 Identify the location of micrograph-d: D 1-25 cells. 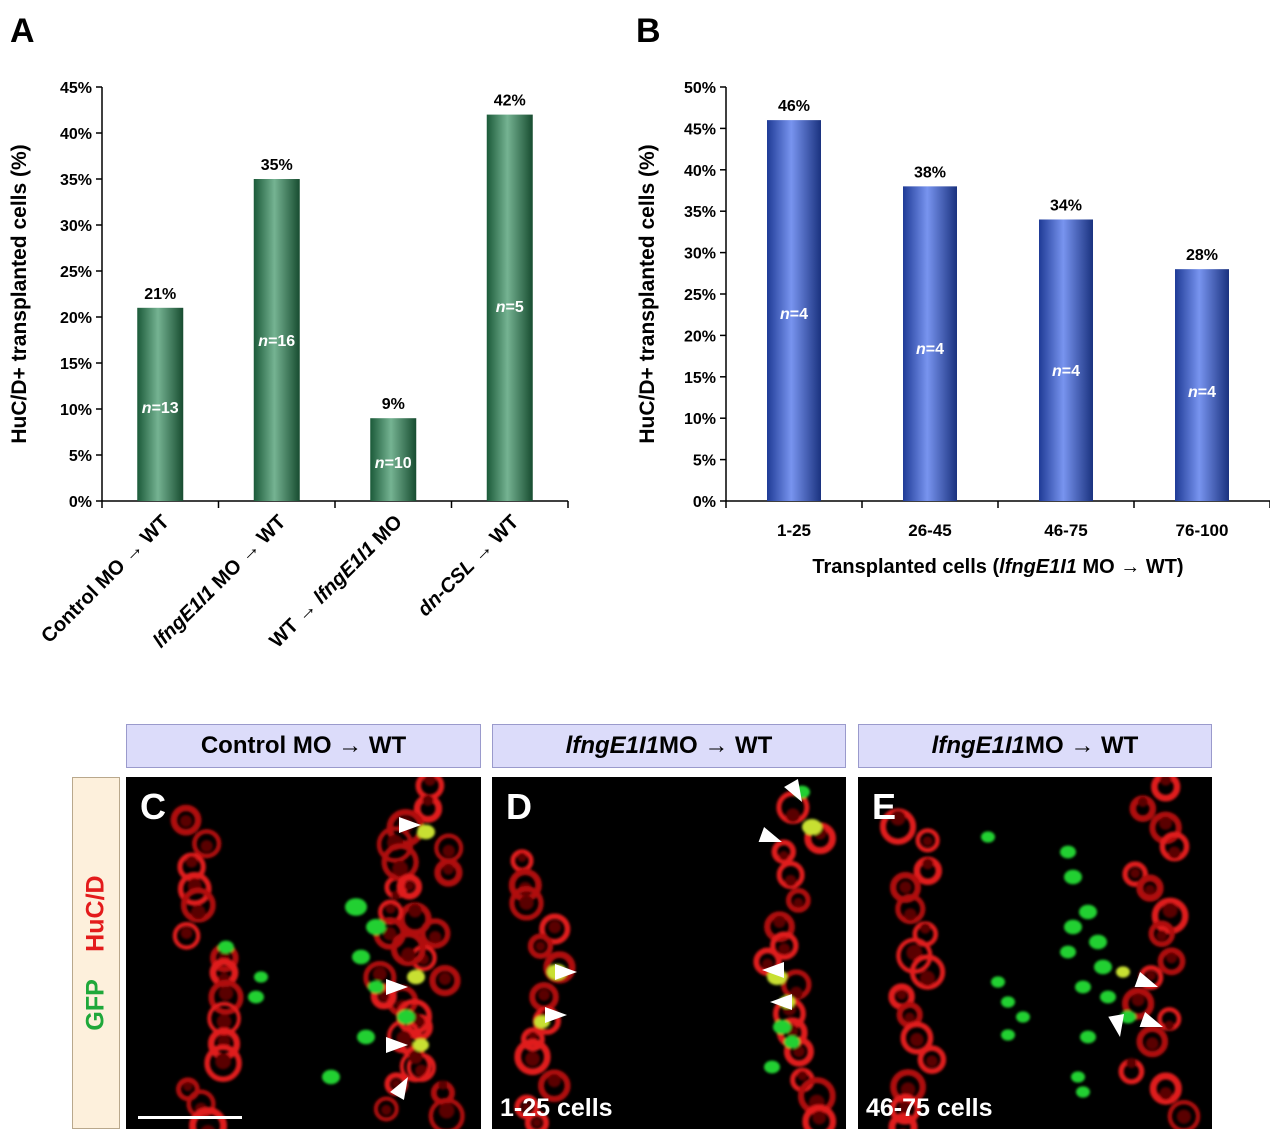
(669, 953).